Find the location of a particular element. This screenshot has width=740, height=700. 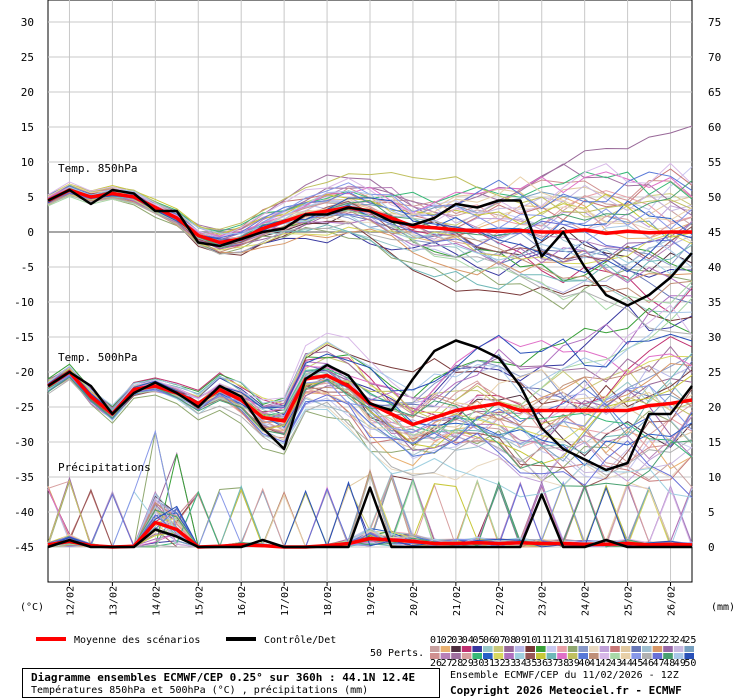

right-tick-label: 70 is located at coordinates (714, 57).